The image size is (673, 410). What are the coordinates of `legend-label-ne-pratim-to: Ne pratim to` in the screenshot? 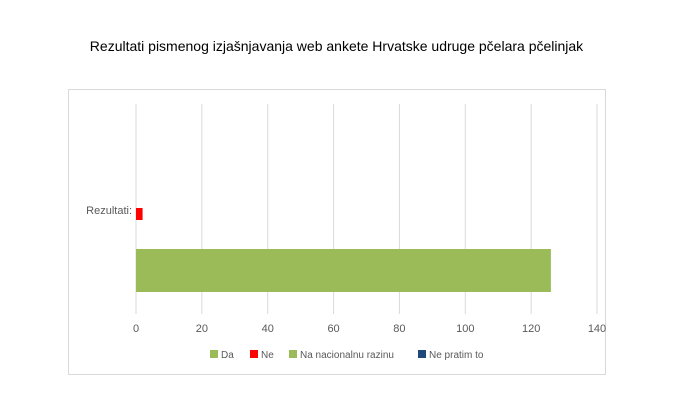 It's located at (456, 355).